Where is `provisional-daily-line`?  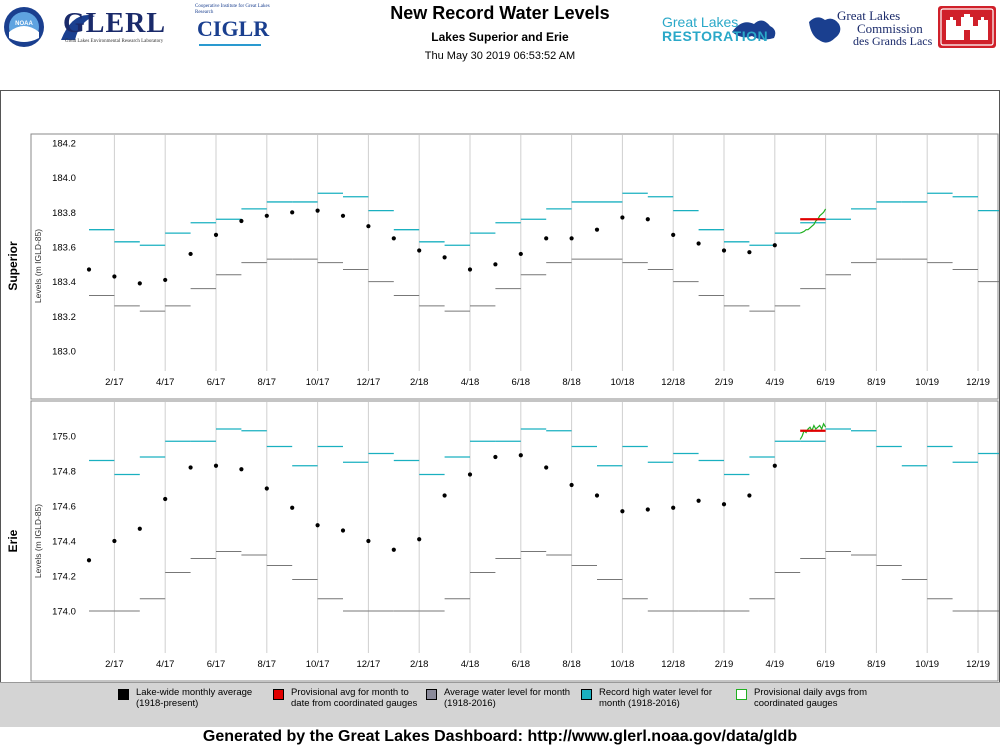
provisional-daily-line is located at coordinates (813, 221).